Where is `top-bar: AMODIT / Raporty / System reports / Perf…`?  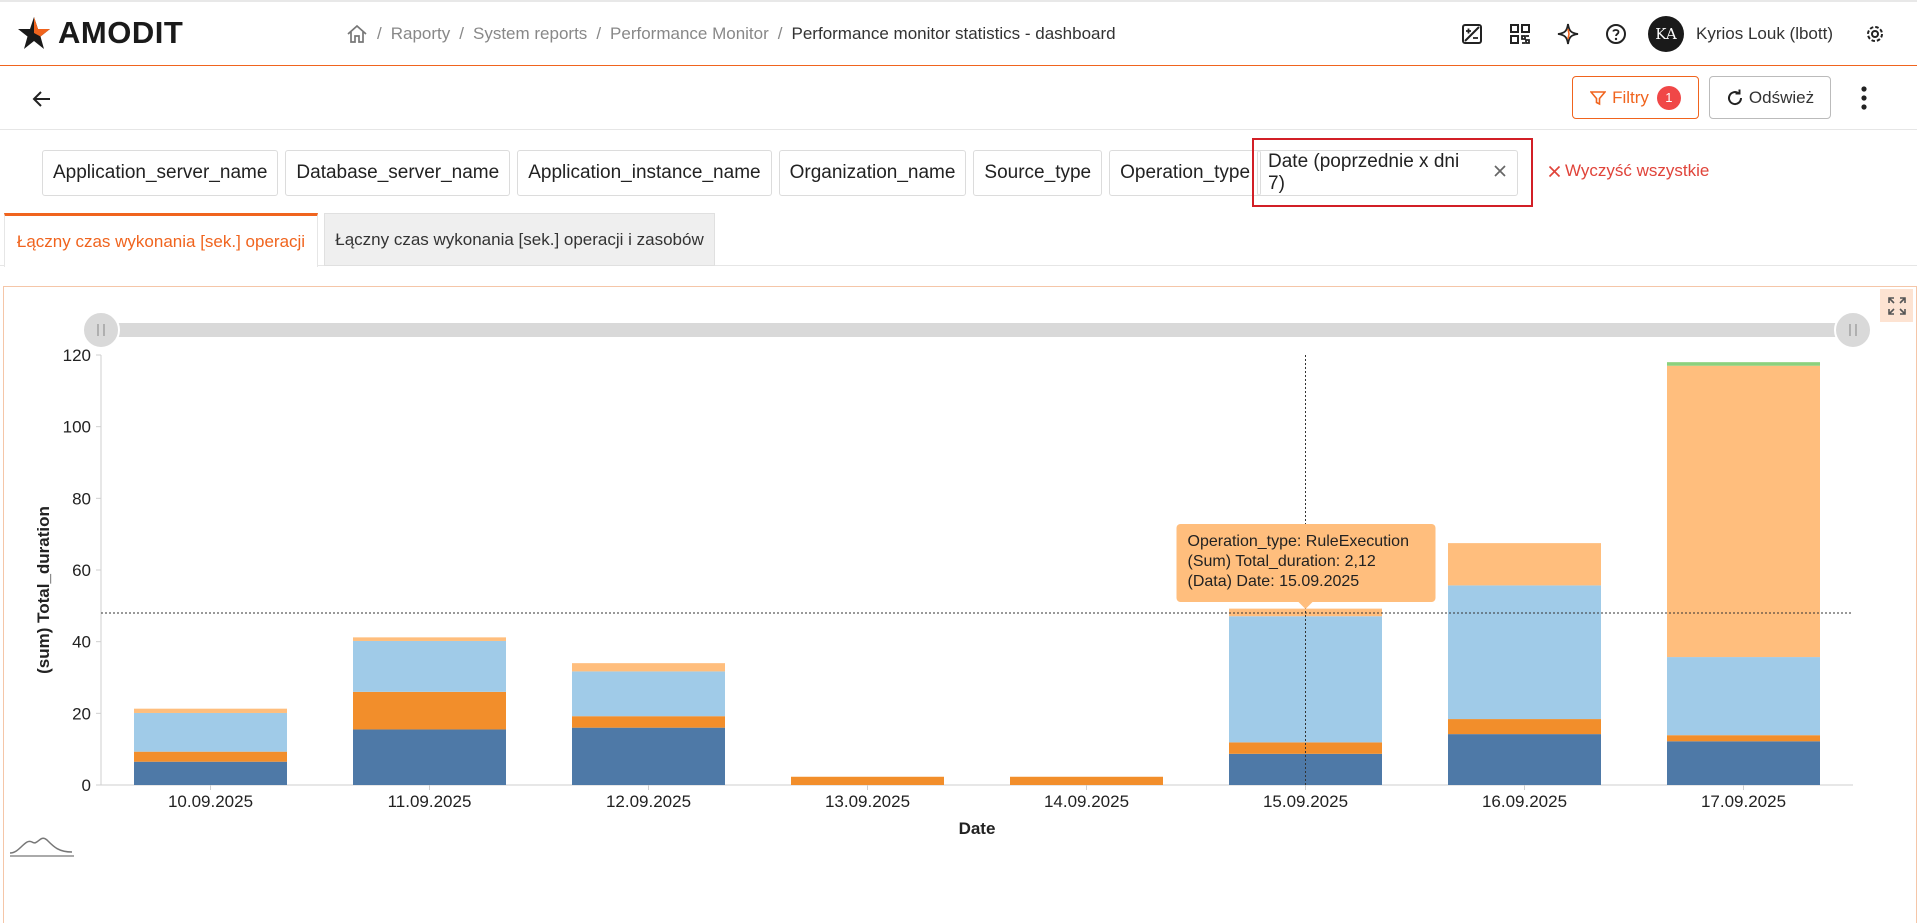
top-bar: AMODIT / Raporty / System reports / Perf… is located at coordinates (958, 33).